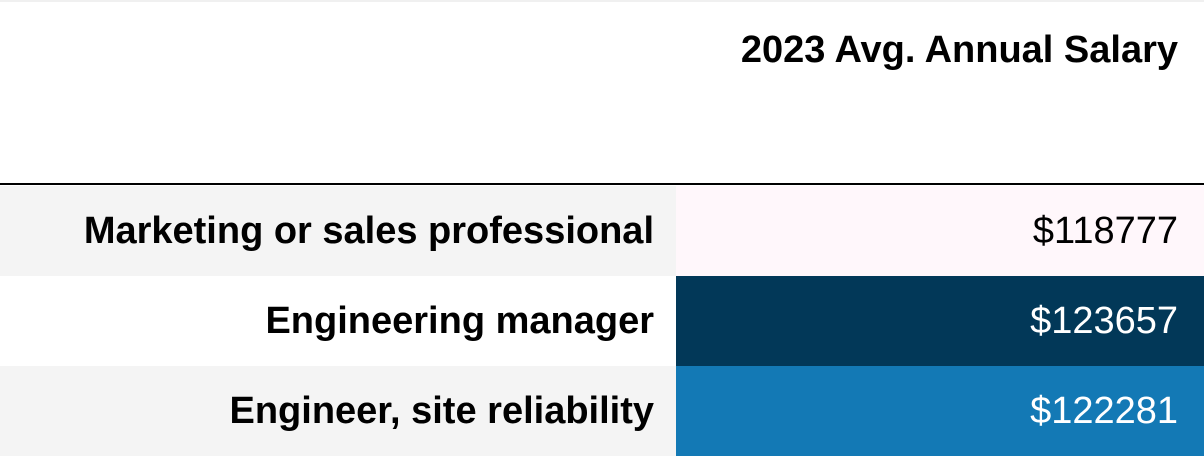 Image resolution: width=1204 pixels, height=459 pixels. Describe the element at coordinates (940, 321) in the screenshot. I see `salary-cell: $123657` at that location.